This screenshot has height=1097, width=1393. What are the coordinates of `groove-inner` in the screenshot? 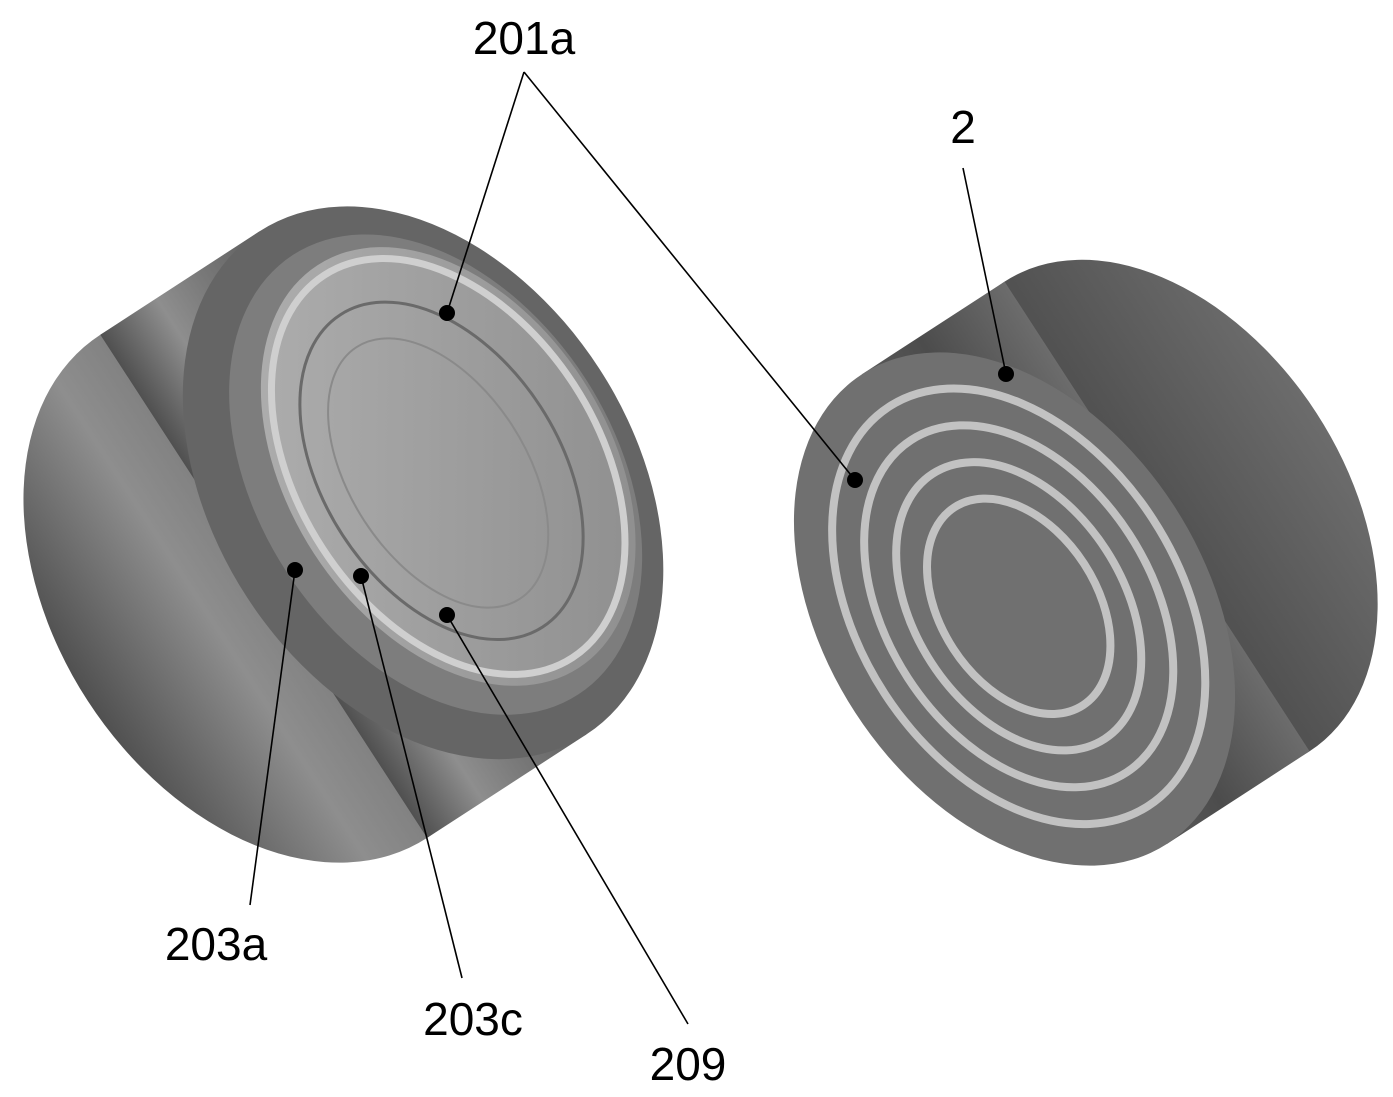 It's located at (438, 473).